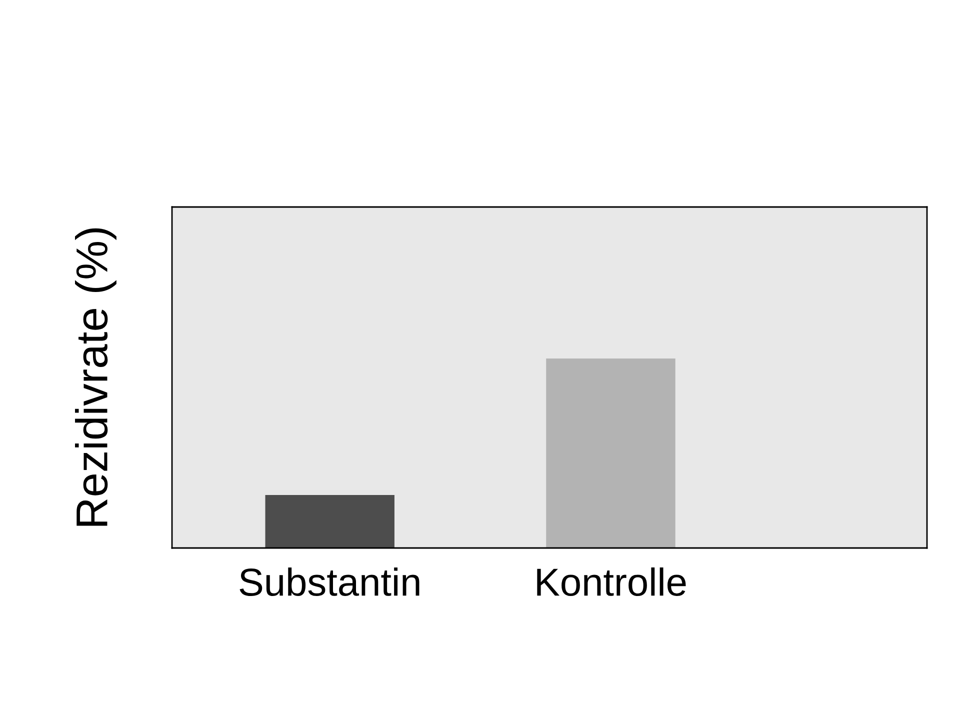 The height and width of the screenshot is (720, 955). Describe the element at coordinates (611, 581) in the screenshot. I see `x-tick-label: Kontrolle` at that location.